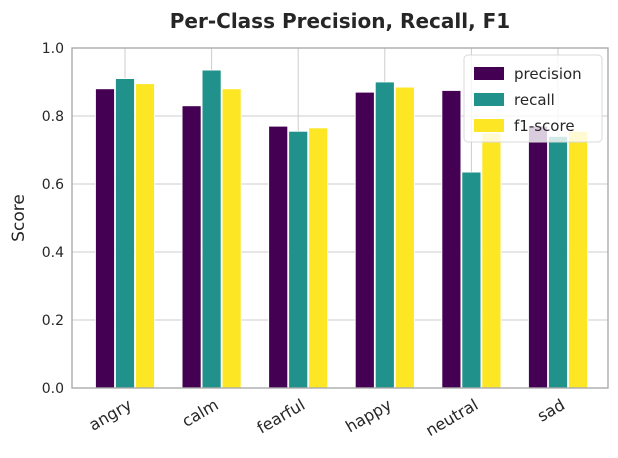 Image resolution: width=618 pixels, height=458 pixels. Describe the element at coordinates (538, 257) in the screenshot. I see `bar-precision-sad` at that location.